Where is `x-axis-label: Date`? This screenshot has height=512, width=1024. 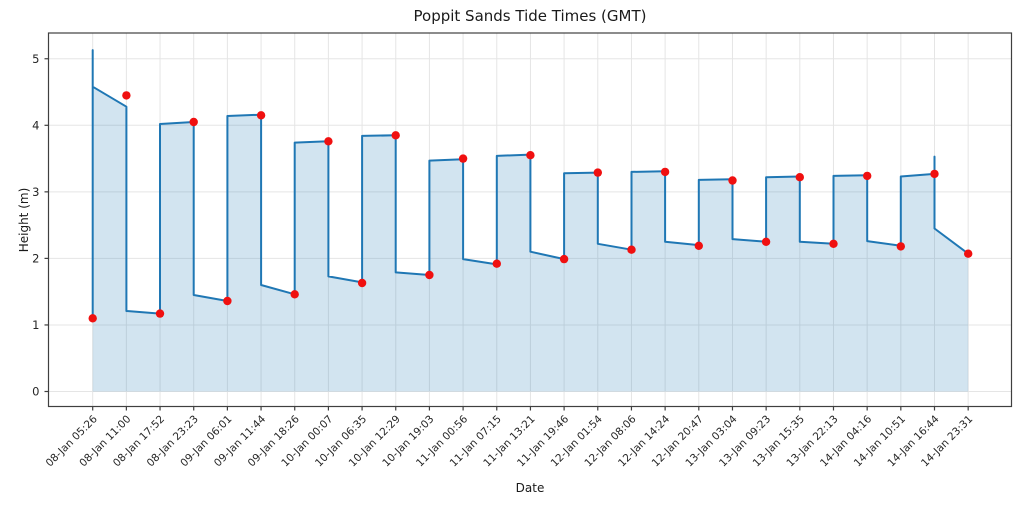
x-axis-label: Date is located at coordinates (530, 488).